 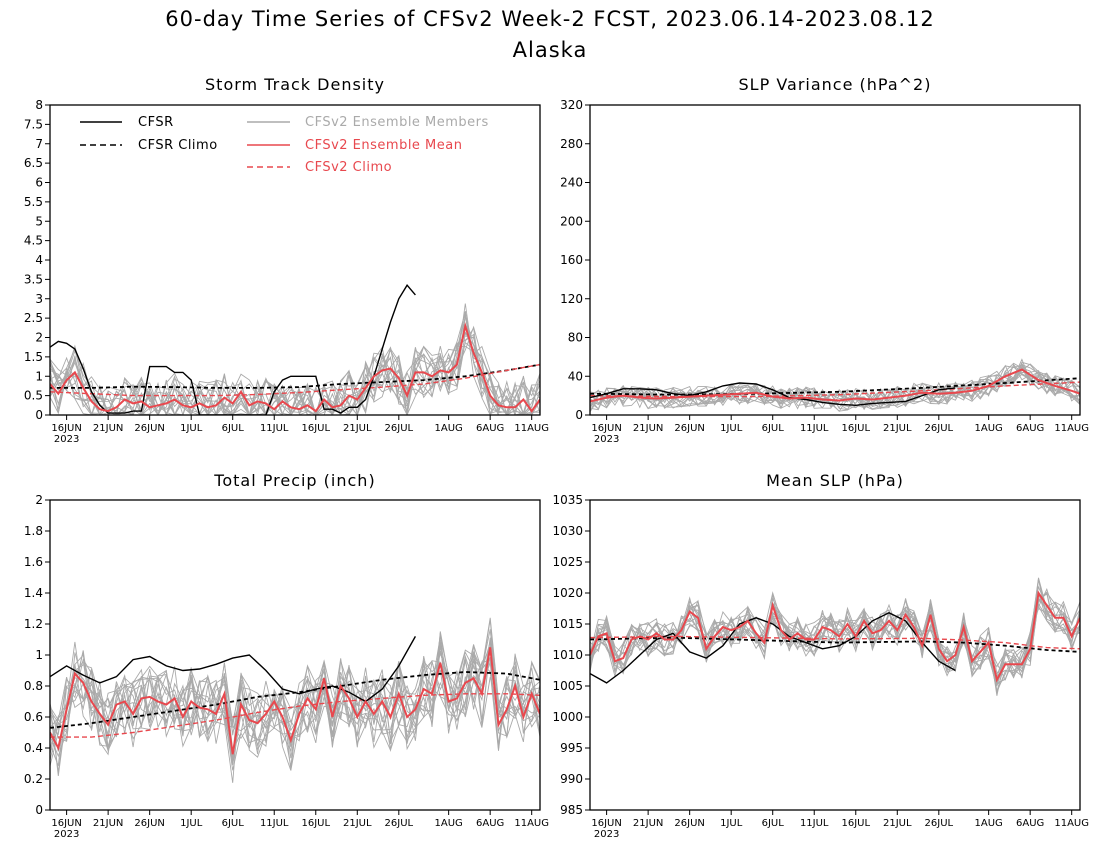 What do you see at coordinates (383, 145) in the screenshot?
I see `legend-label-ens-mean: CFSv2 Ensemble Mean` at bounding box center [383, 145].